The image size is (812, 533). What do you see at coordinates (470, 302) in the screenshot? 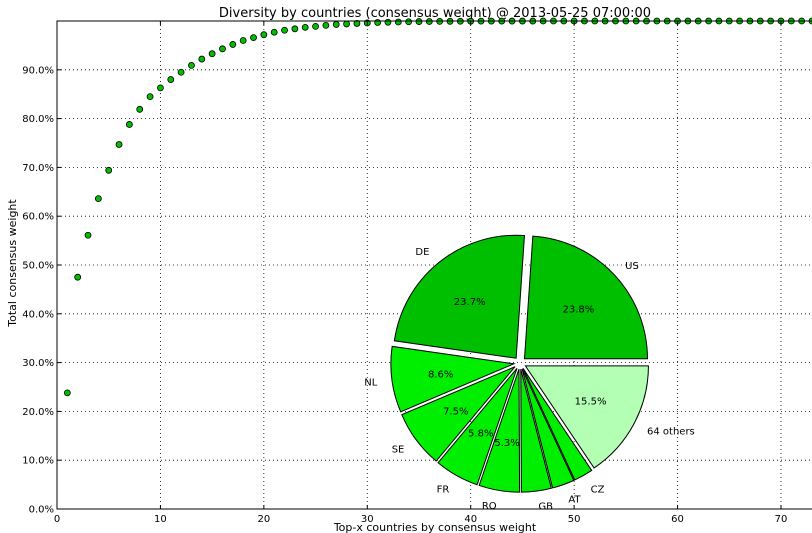
I see `pie-pct-label: 23.7%` at bounding box center [470, 302].